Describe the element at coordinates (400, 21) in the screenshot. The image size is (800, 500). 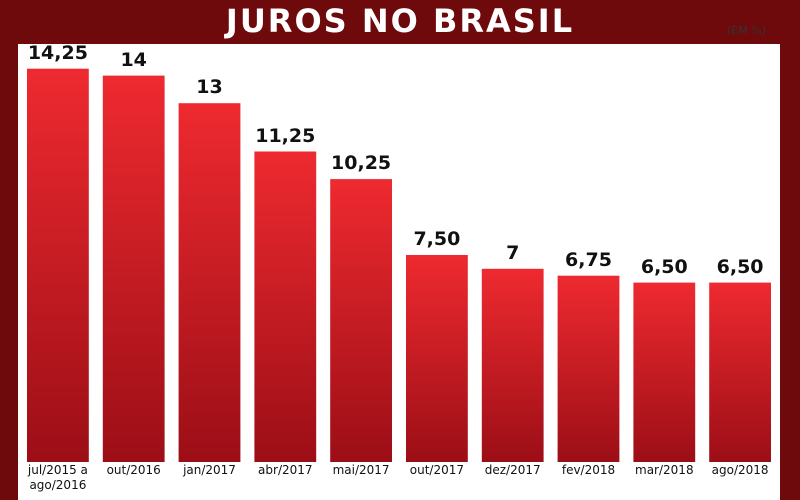
I see `chart-title: JUROS NO BRASIL` at that location.